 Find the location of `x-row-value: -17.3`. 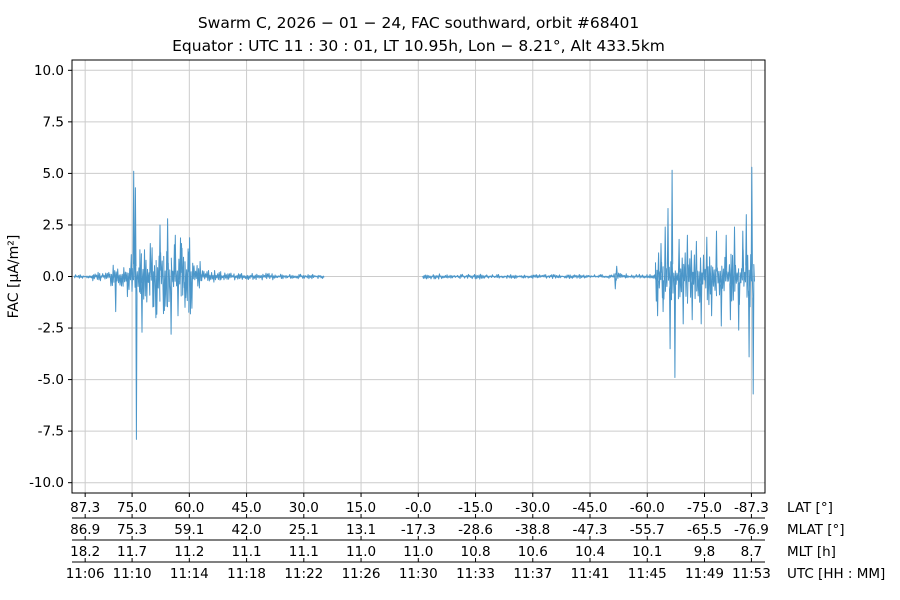

x-row-value: -17.3 is located at coordinates (418, 530).